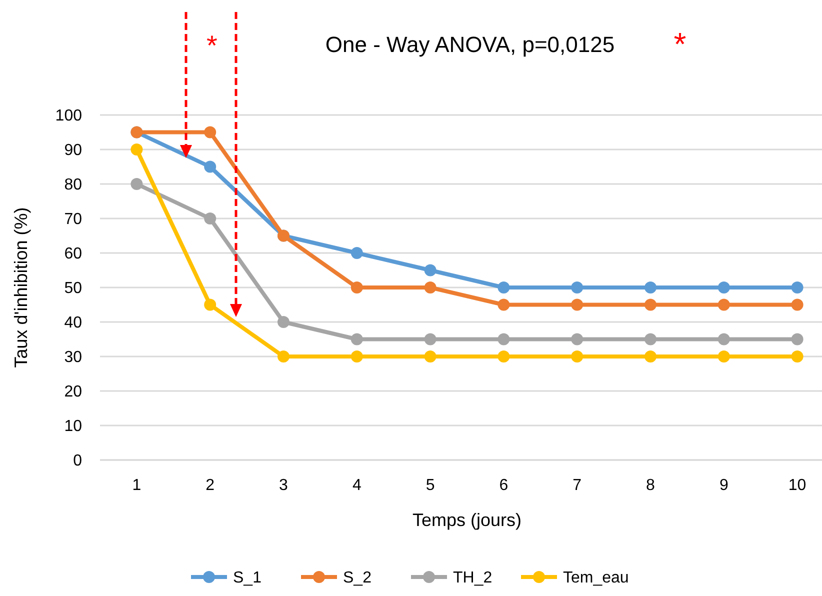 This screenshot has height=596, width=822. Describe the element at coordinates (21, 287) in the screenshot. I see `y-axis-title: Taux d'inhibition (%)` at that location.